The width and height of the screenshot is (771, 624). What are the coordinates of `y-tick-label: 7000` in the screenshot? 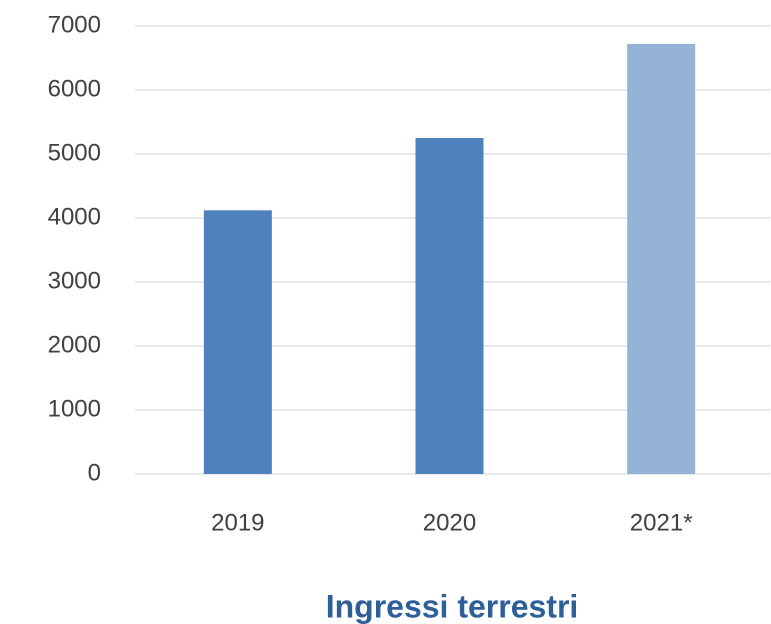 It's located at (74, 24).